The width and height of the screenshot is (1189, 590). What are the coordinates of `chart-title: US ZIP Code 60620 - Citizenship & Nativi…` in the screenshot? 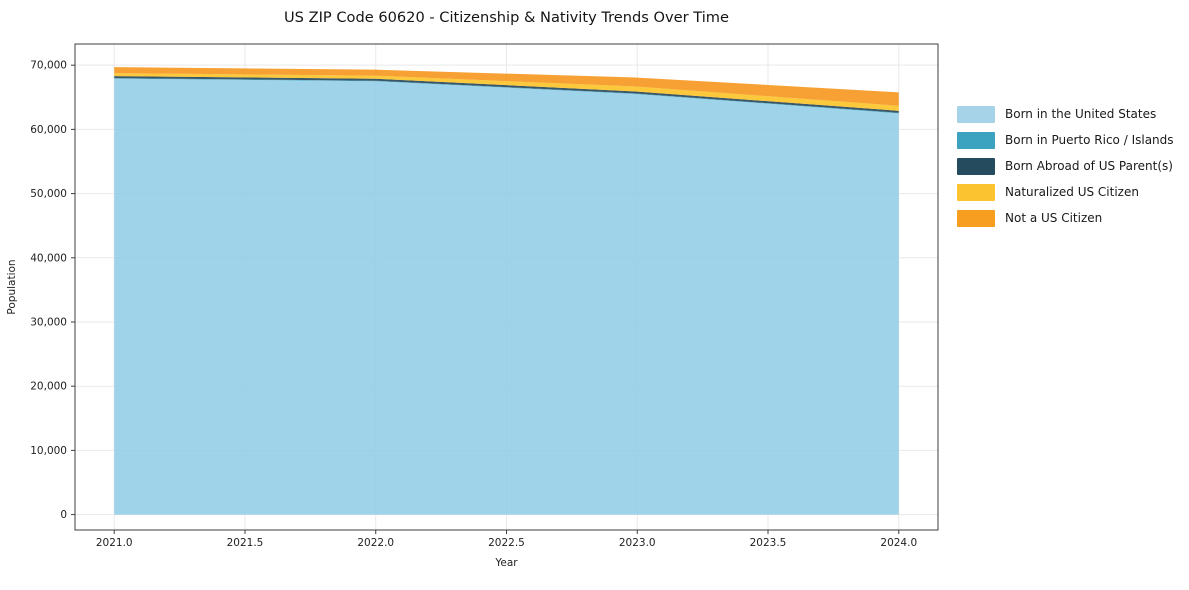 It's located at (506, 17).